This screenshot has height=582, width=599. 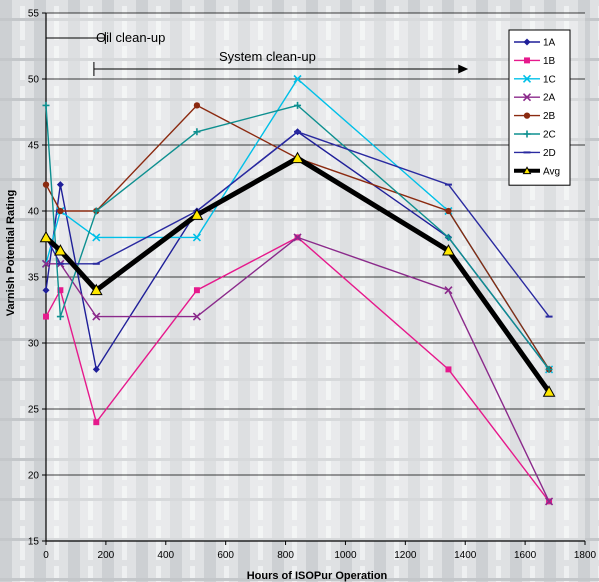 What do you see at coordinates (549, 153) in the screenshot?
I see `legend-label: 2D` at bounding box center [549, 153].